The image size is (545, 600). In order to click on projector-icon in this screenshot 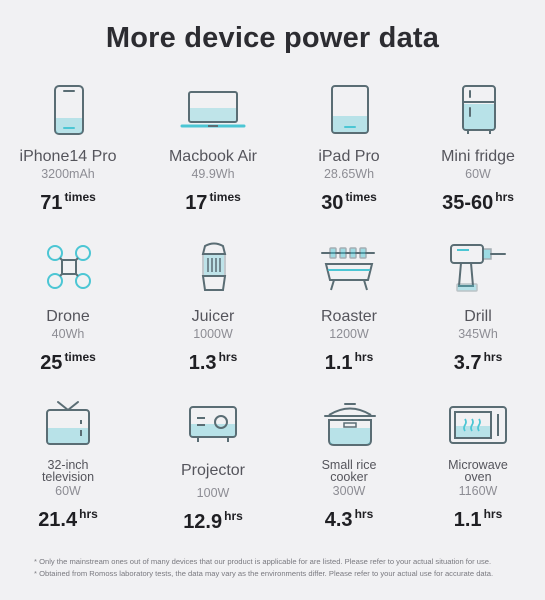, I will do `click(213, 424)`.